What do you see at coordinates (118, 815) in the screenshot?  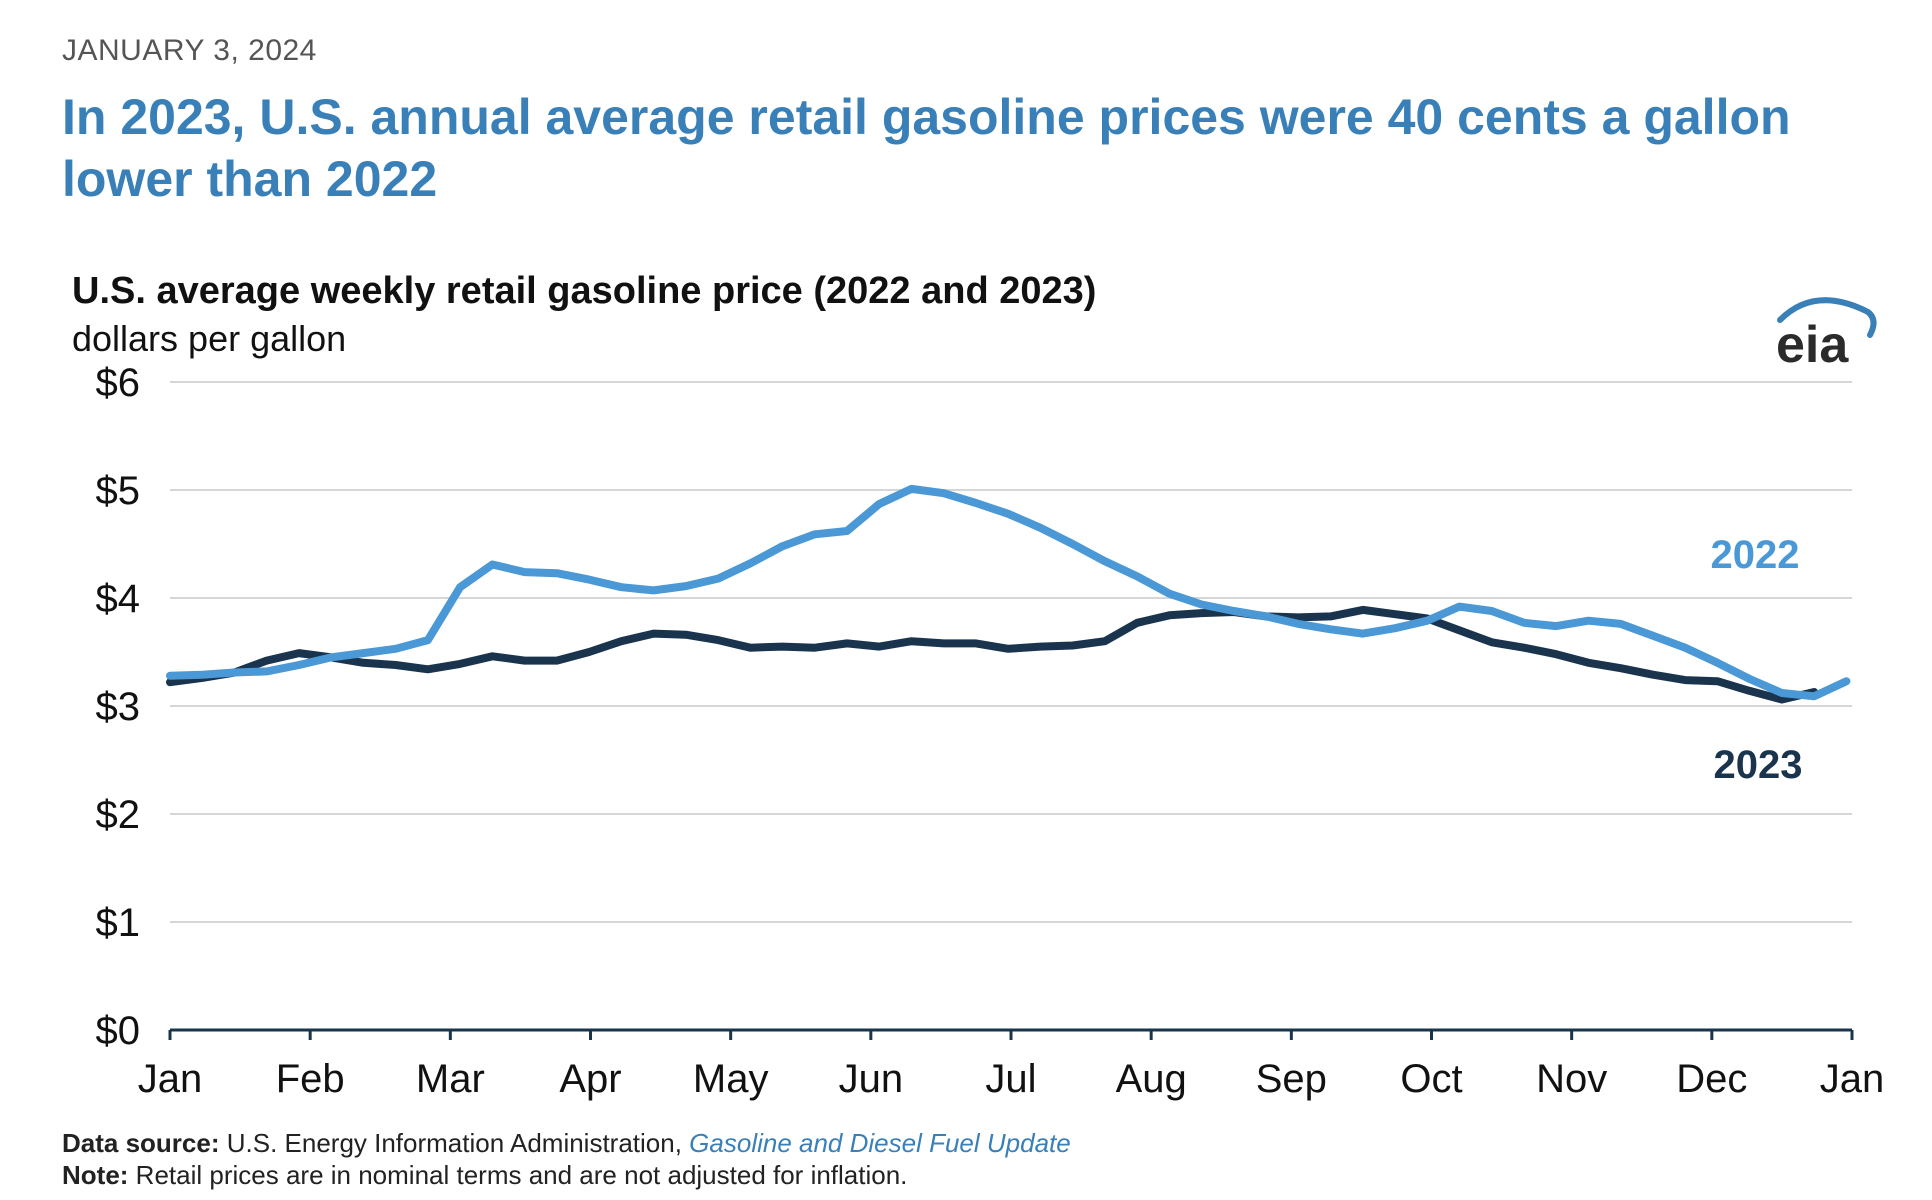 I see `y-tick-label: $2` at bounding box center [118, 815].